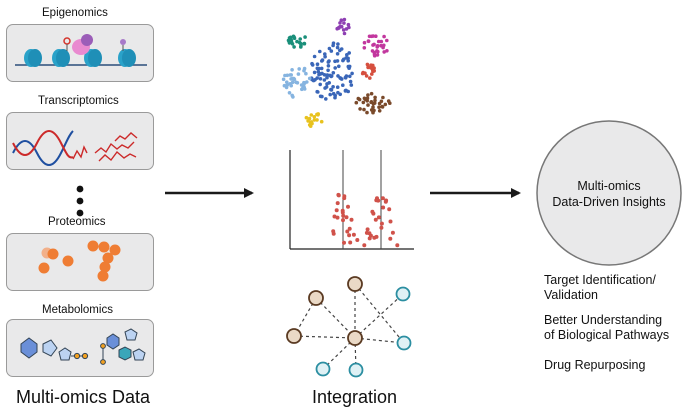  I want to click on strip-plot-icon, so click(351, 200).